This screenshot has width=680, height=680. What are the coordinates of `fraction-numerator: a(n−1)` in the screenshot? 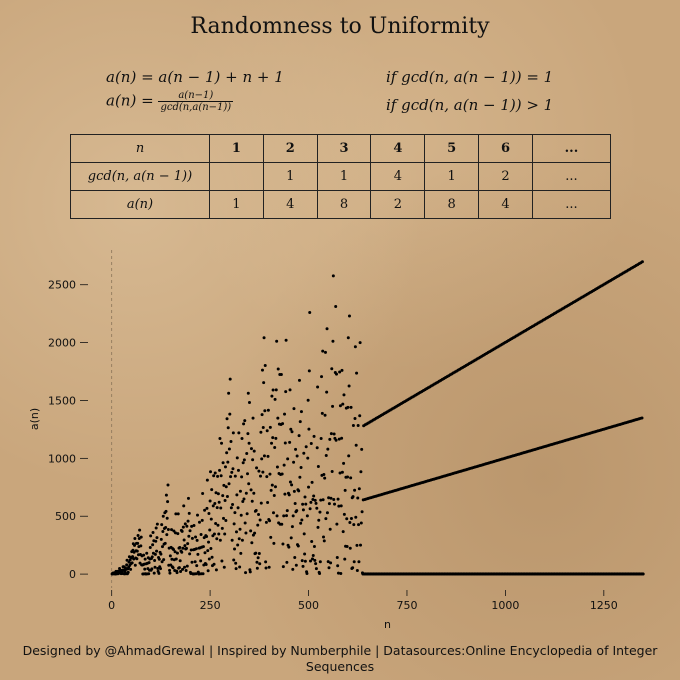 It's located at (196, 96).